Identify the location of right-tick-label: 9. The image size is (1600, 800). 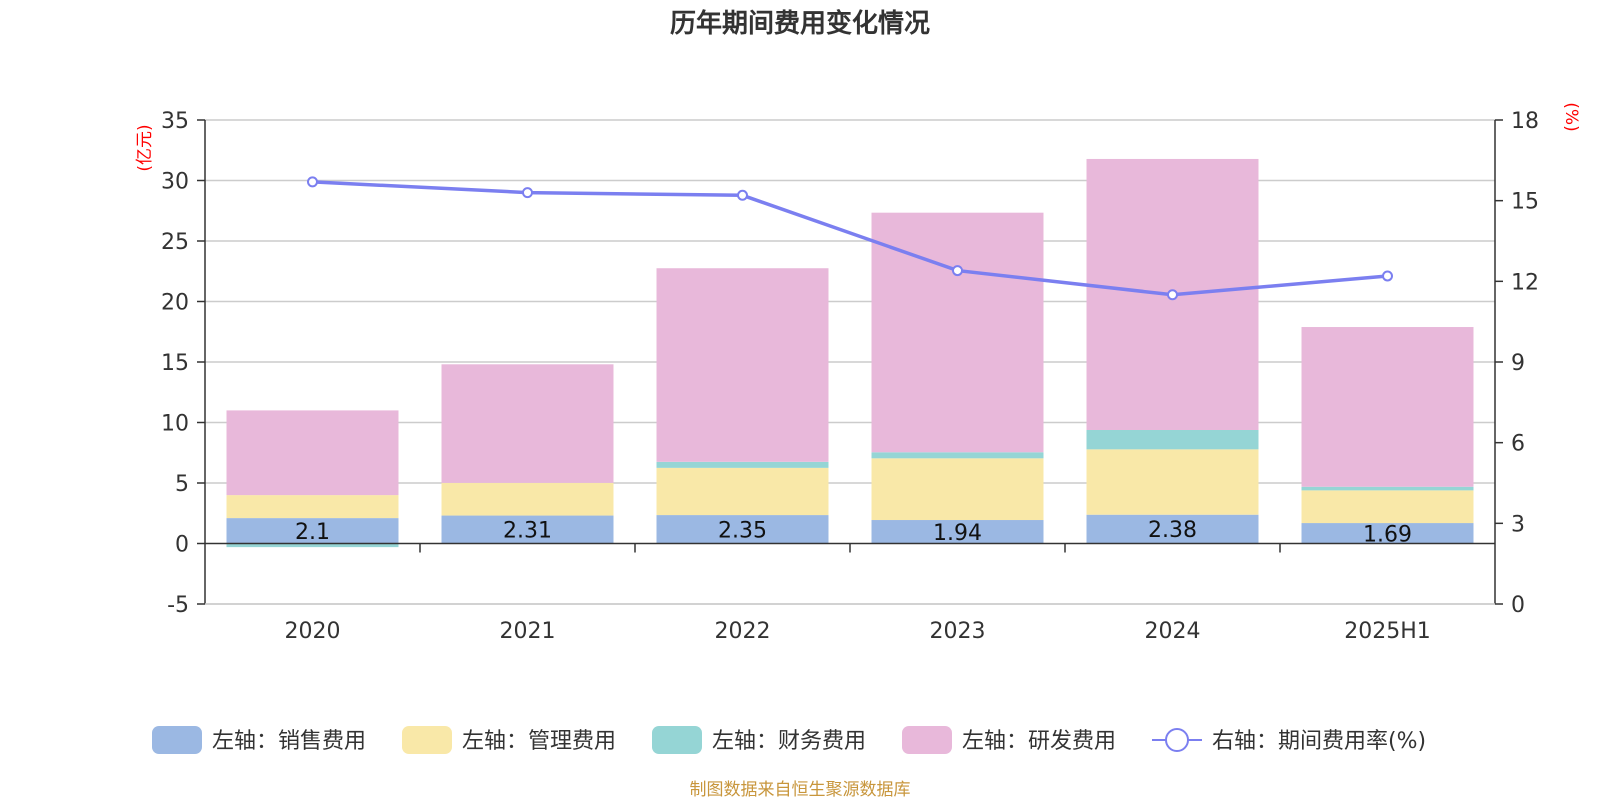
(1518, 363).